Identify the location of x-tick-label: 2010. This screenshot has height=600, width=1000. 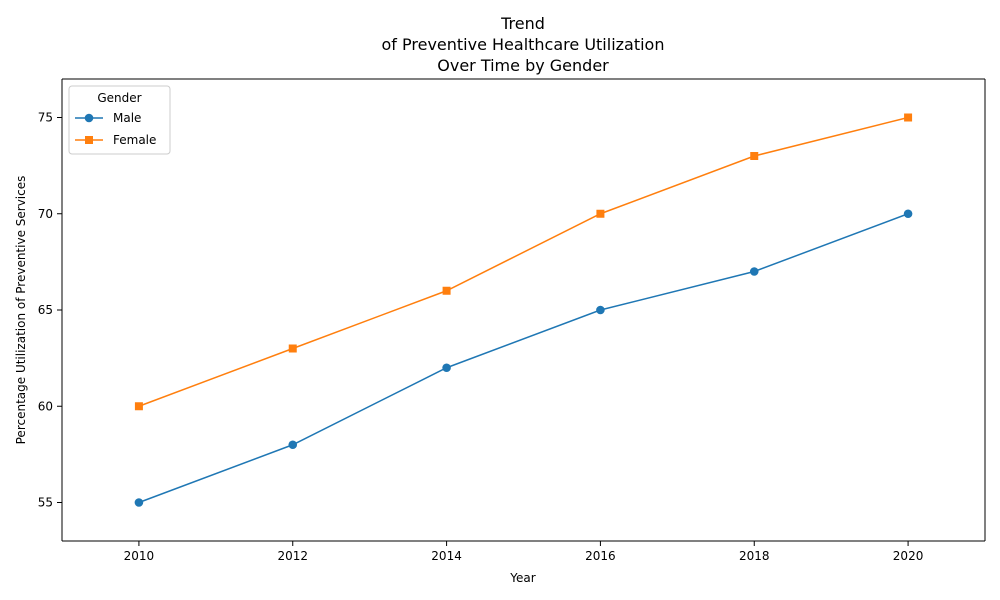
(139, 556).